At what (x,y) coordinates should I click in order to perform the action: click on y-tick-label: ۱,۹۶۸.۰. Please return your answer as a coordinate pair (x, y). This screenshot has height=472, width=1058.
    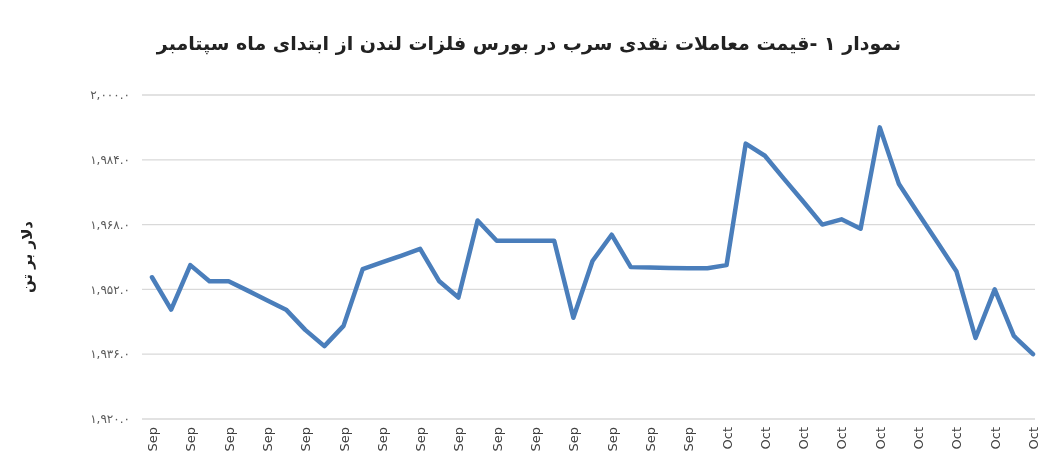
    Looking at the image, I should click on (110, 224).